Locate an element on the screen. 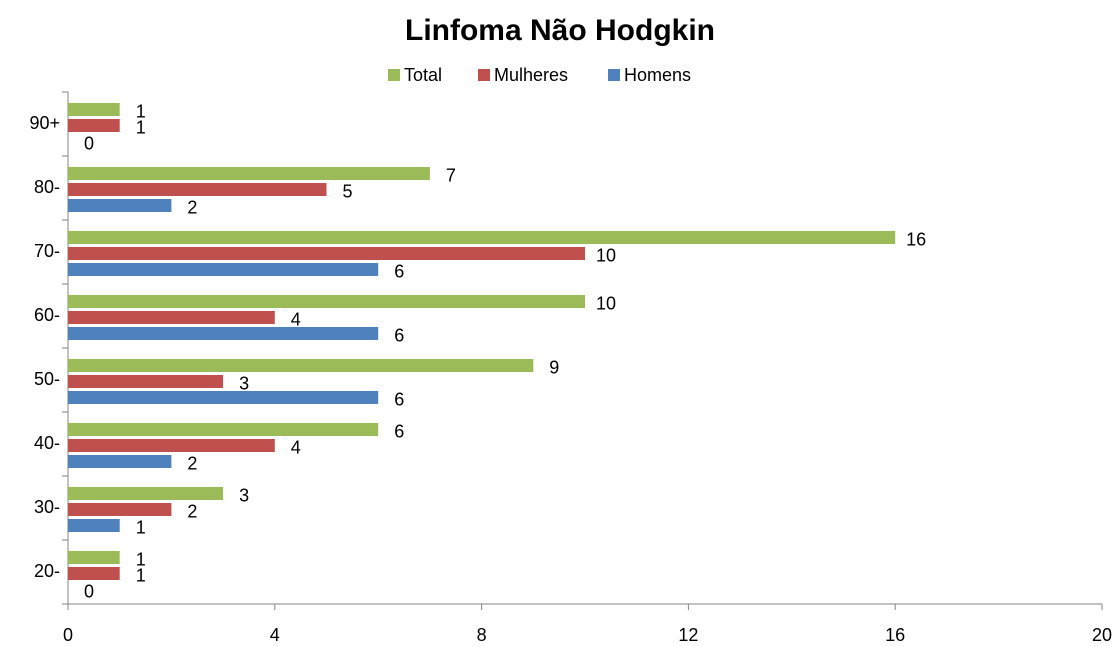  y-tick-label: 60- is located at coordinates (47, 315).